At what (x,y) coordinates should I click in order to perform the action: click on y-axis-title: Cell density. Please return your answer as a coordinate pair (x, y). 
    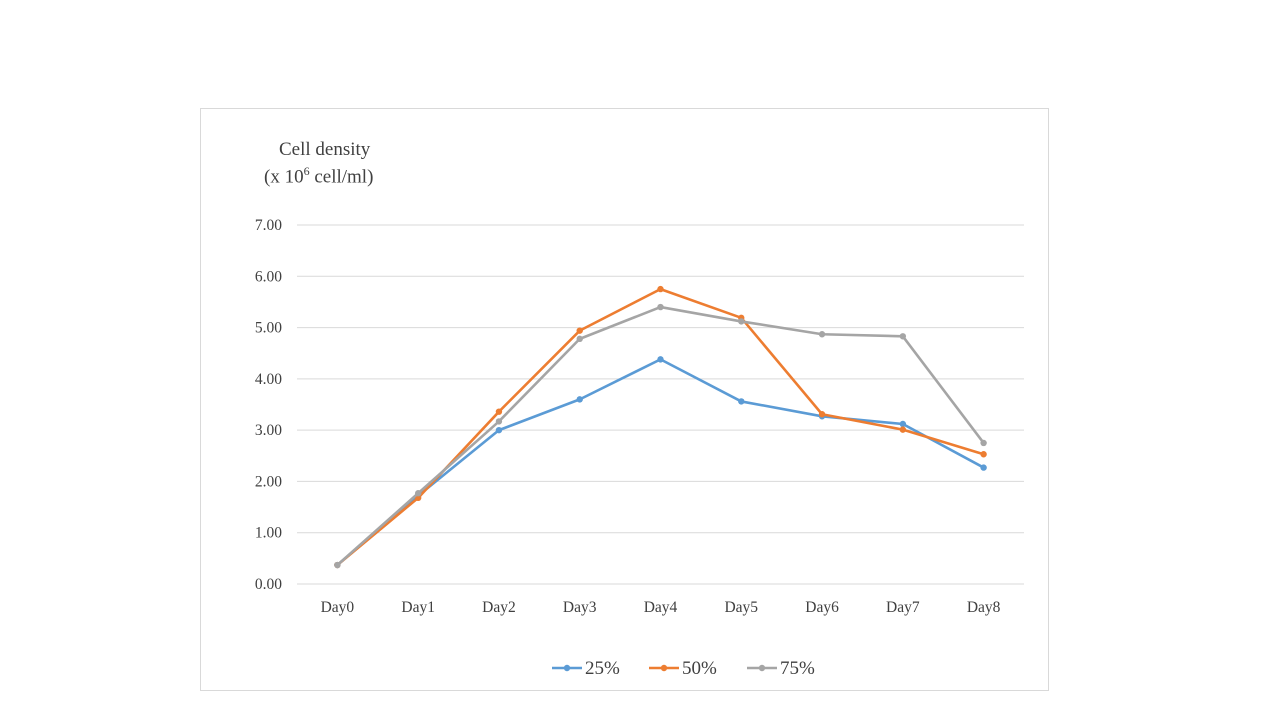
    Looking at the image, I should click on (325, 149).